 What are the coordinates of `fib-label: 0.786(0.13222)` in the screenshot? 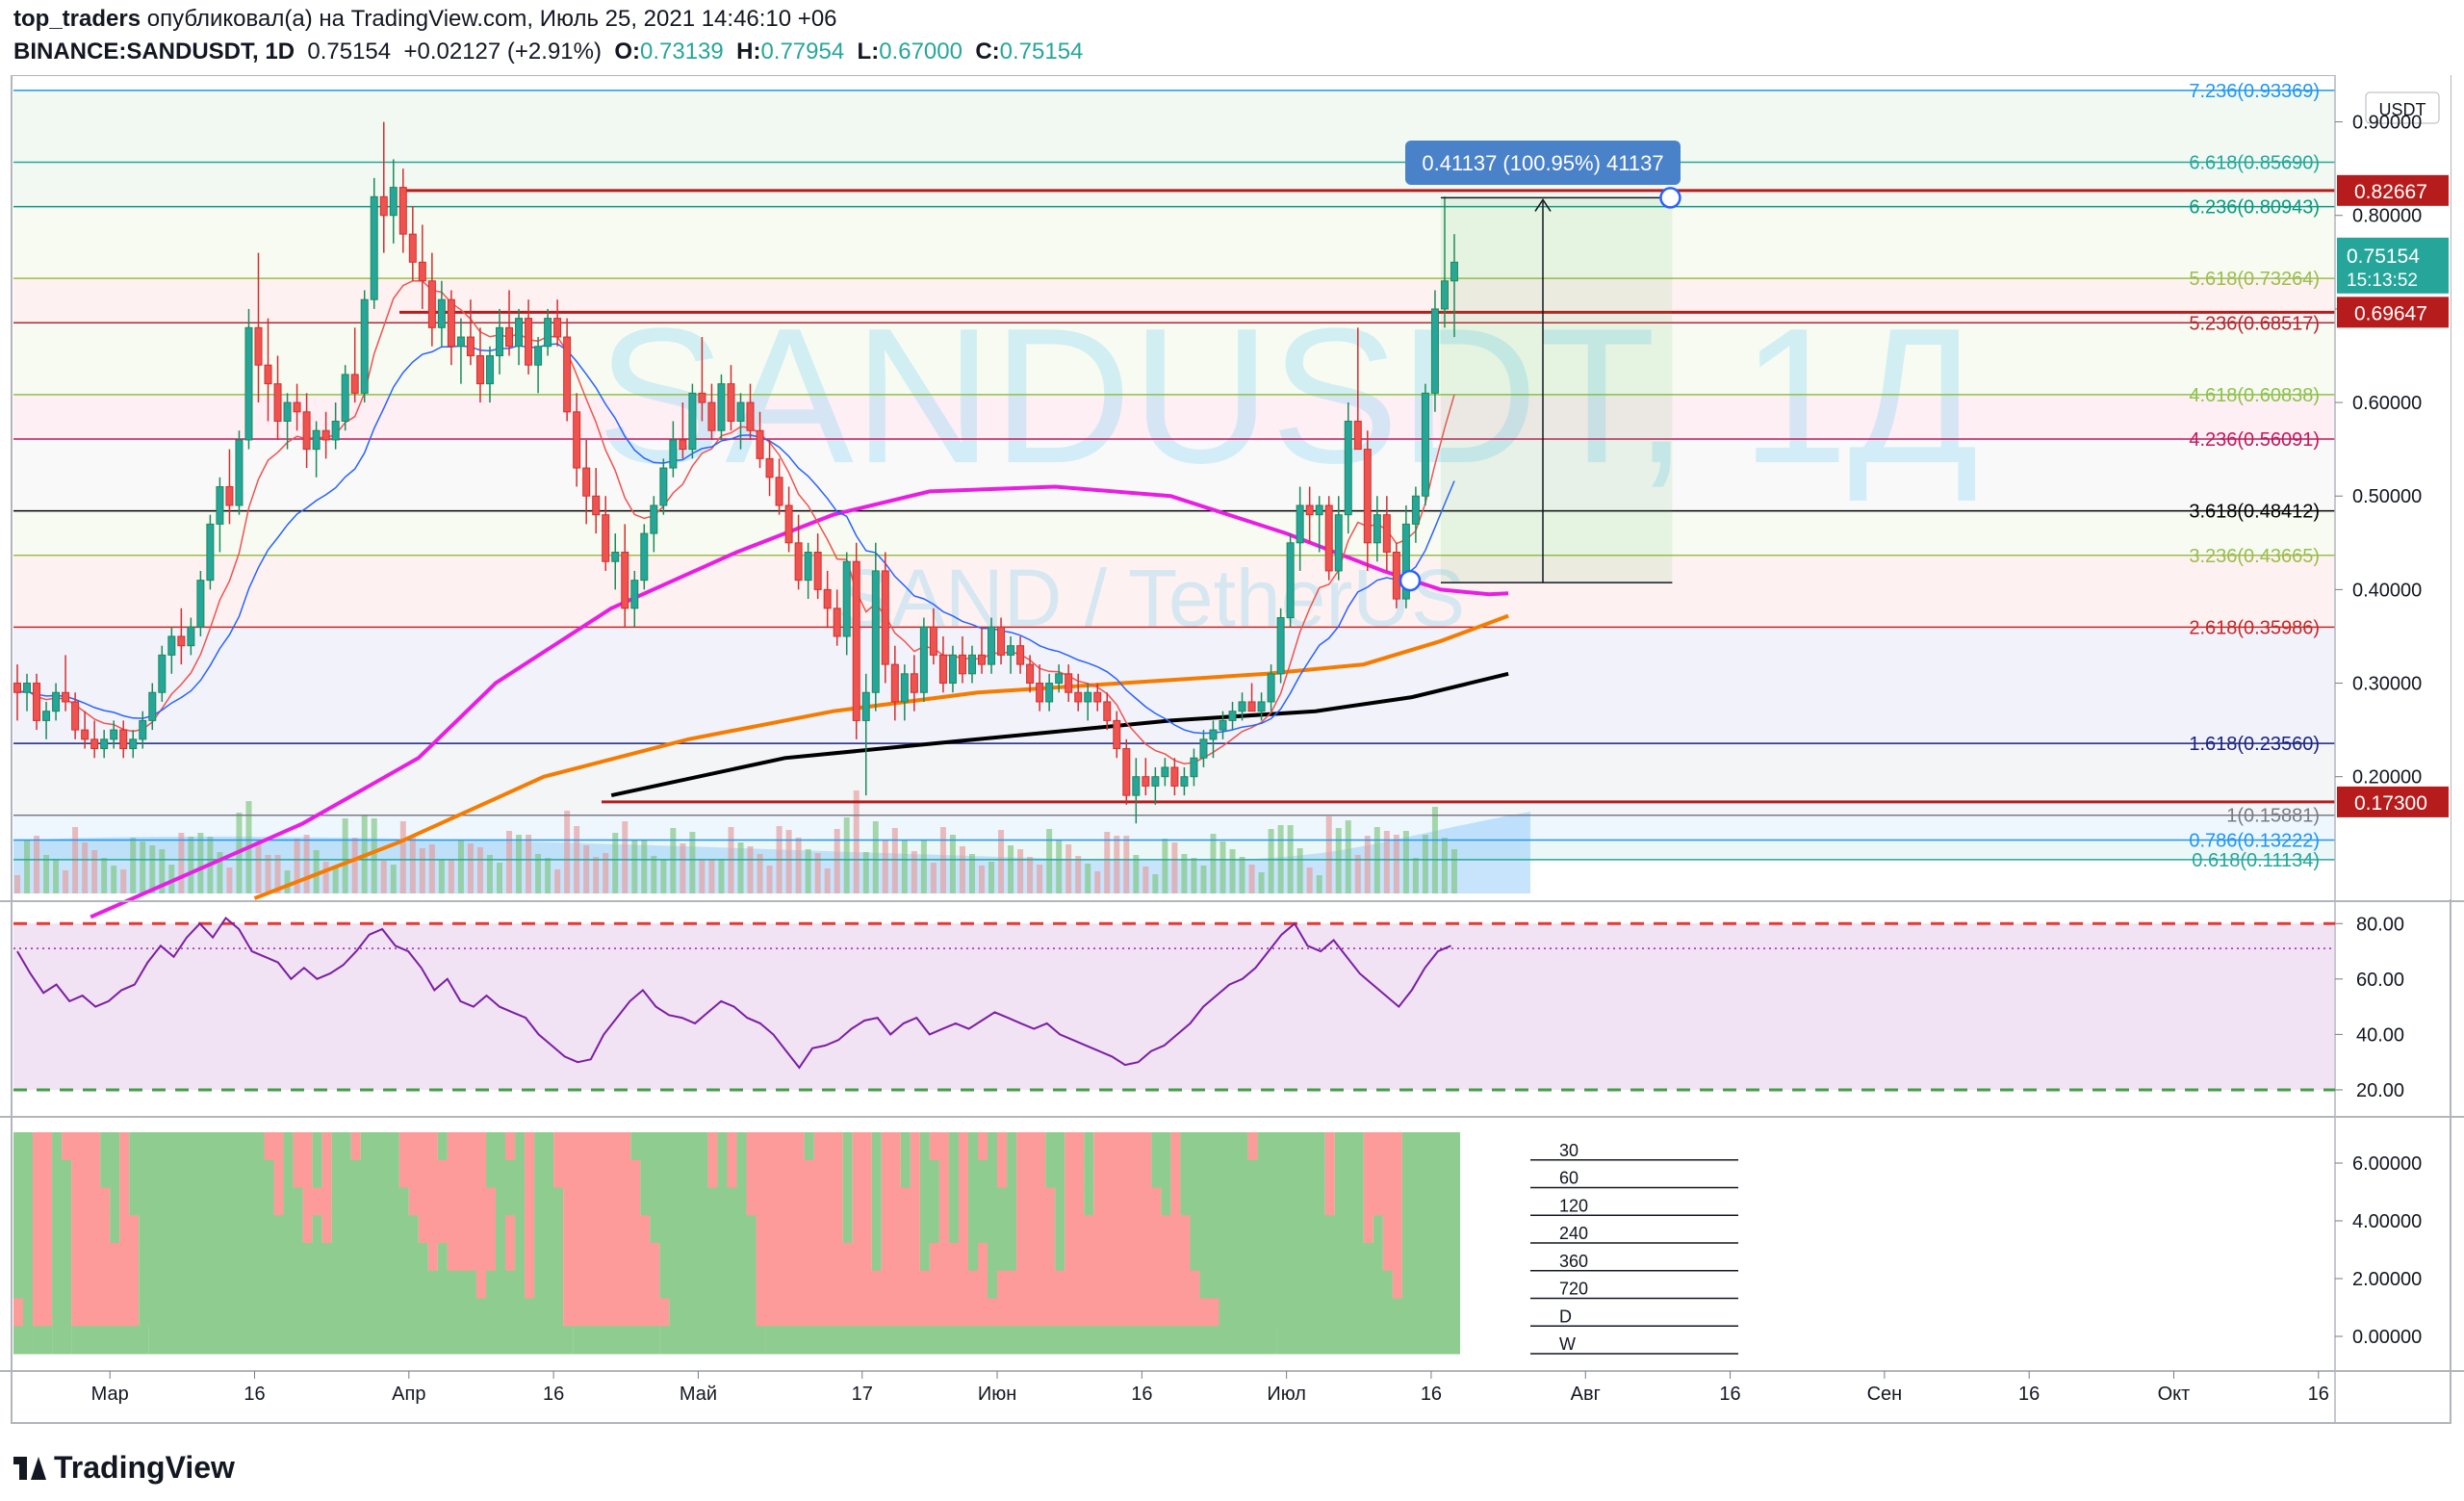 It's located at (2254, 841).